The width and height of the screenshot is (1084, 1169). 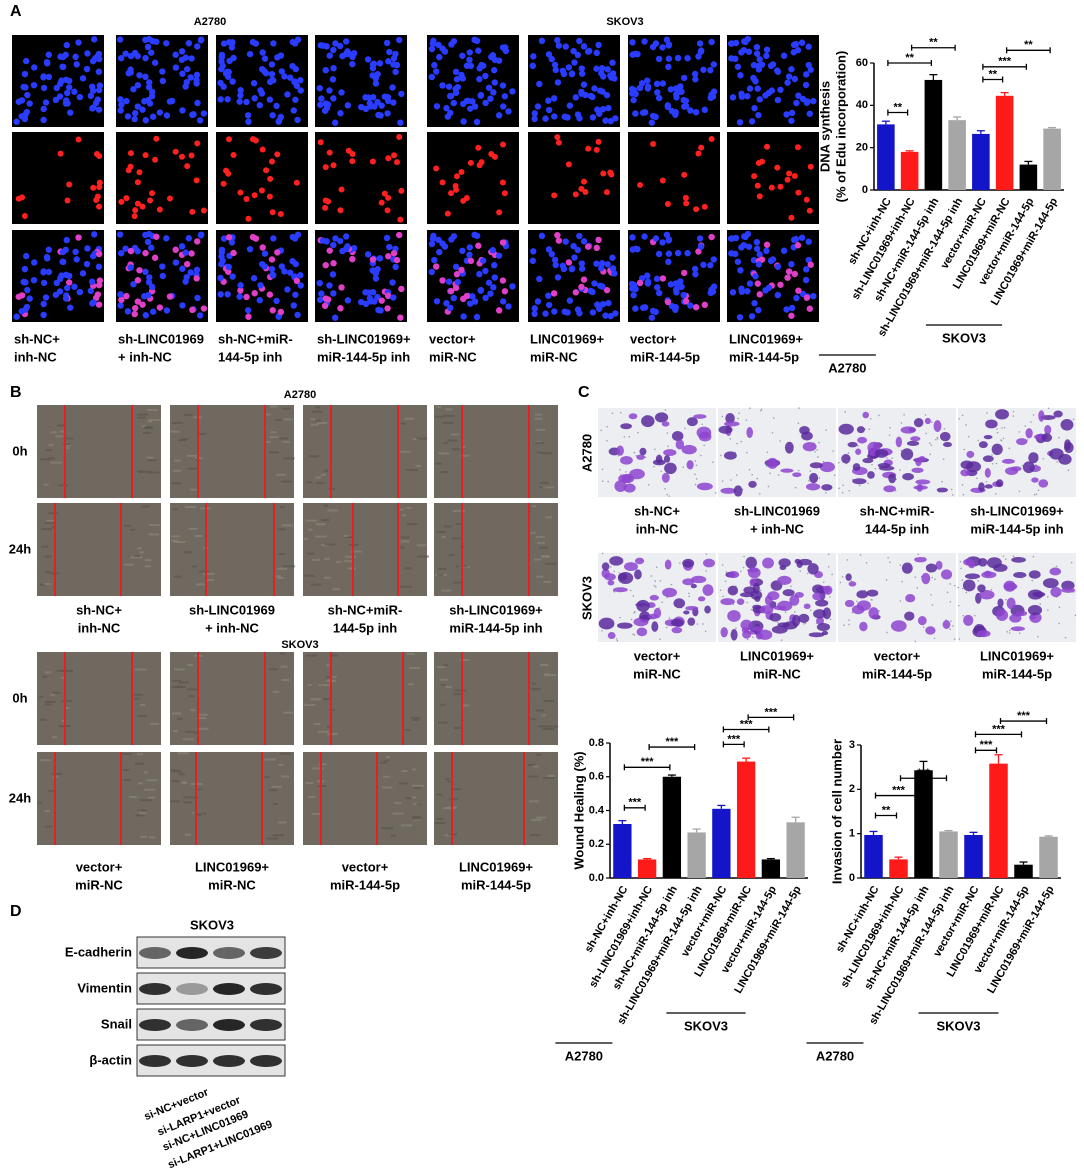 What do you see at coordinates (897, 528) in the screenshot?
I see `condition-label: 144-5p inh` at bounding box center [897, 528].